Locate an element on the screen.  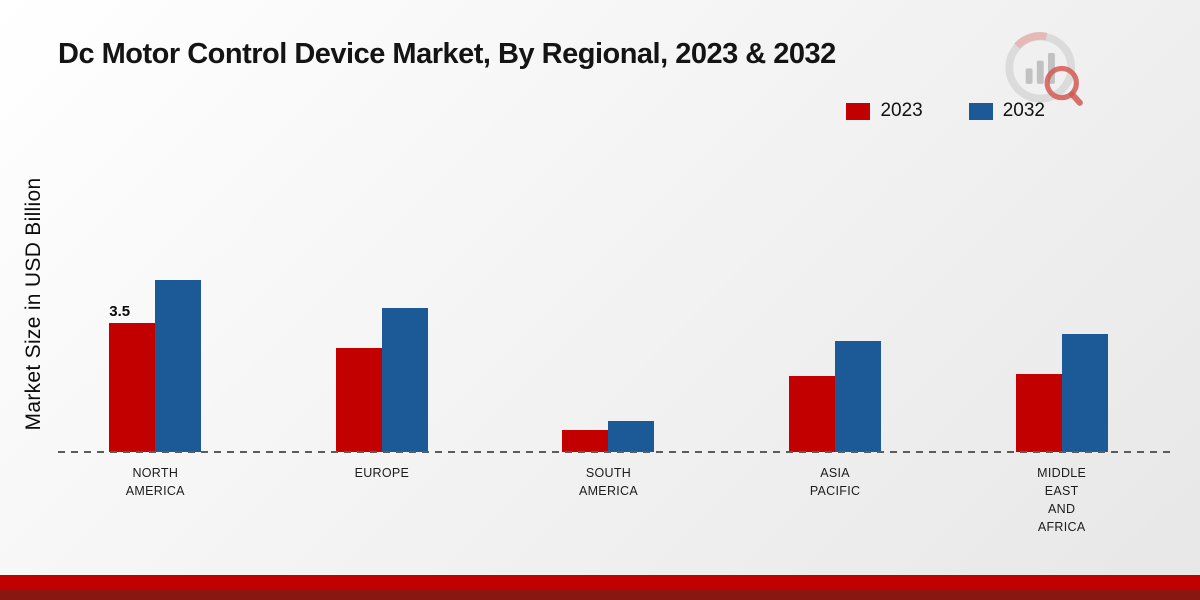
footer-dark-band is located at coordinates (600, 595).